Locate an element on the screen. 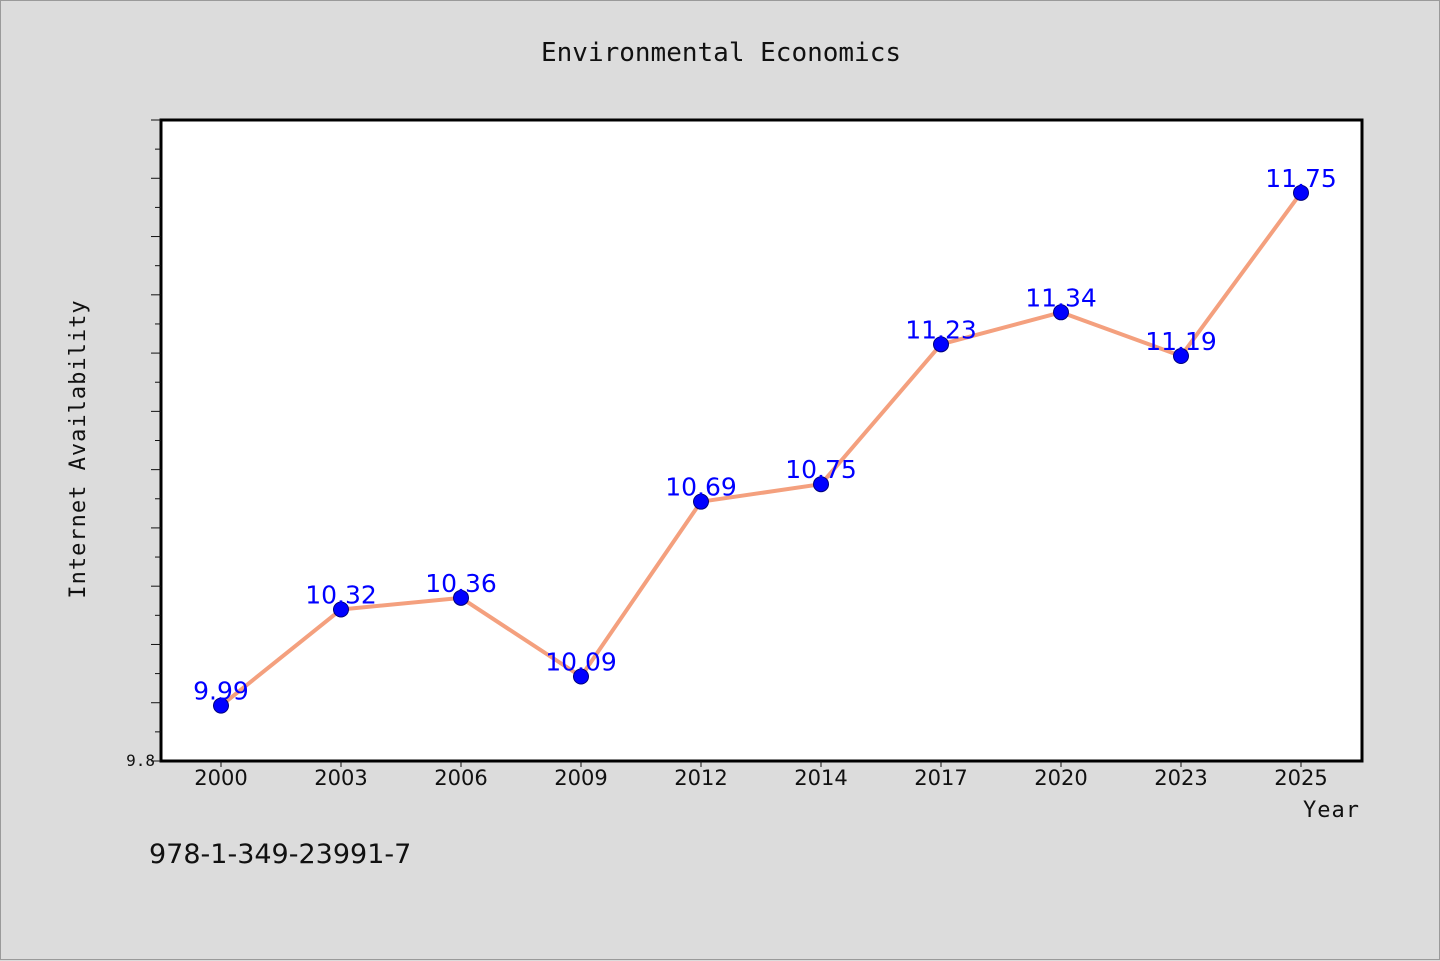 The width and height of the screenshot is (1440, 961). x-tick-label: 2025 is located at coordinates (1300, 778).